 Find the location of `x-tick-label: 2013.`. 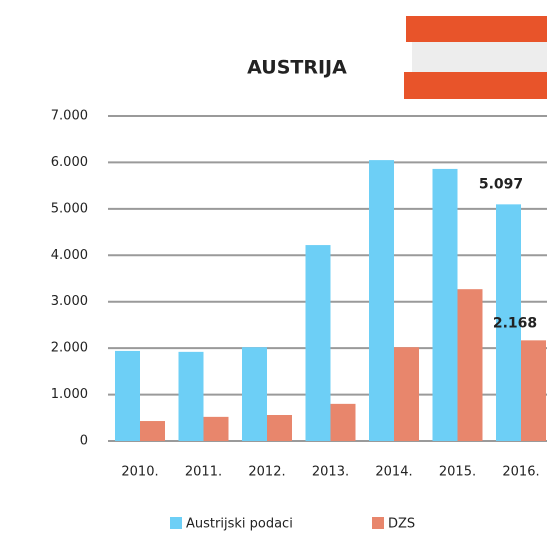

x-tick-label: 2013. is located at coordinates (330, 472).